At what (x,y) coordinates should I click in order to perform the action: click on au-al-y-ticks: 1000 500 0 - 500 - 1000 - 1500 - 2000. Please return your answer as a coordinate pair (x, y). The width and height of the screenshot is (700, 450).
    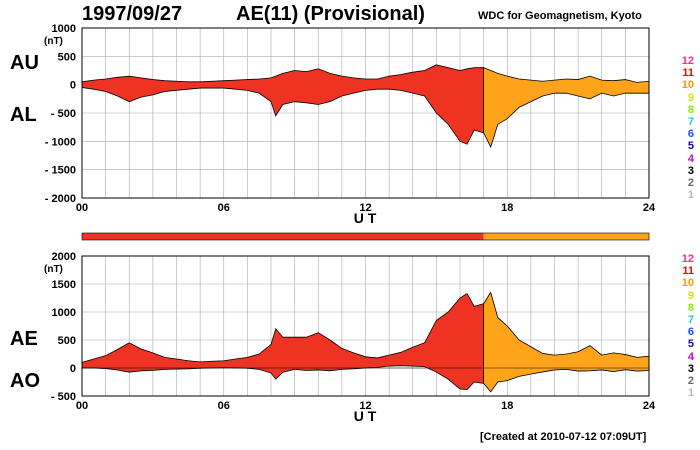
    Looking at the image, I should click on (60, 114).